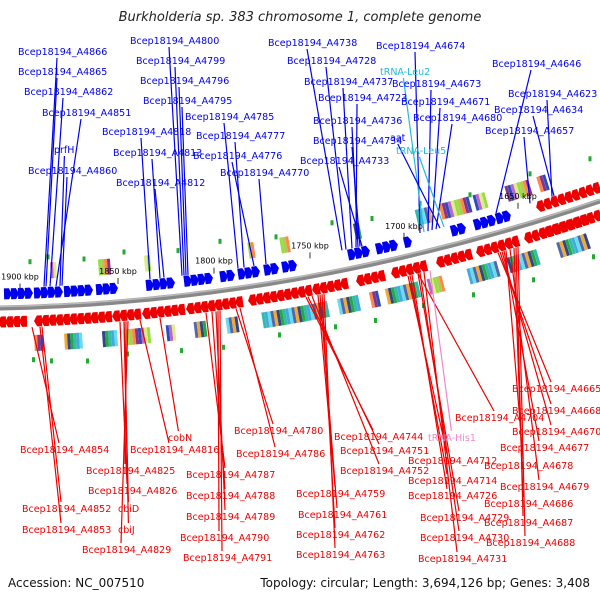 The width and height of the screenshot is (600, 600). What do you see at coordinates (278, 431) in the screenshot?
I see `bottom-gene-label: Bcep18194_A4780` at bounding box center [278, 431].